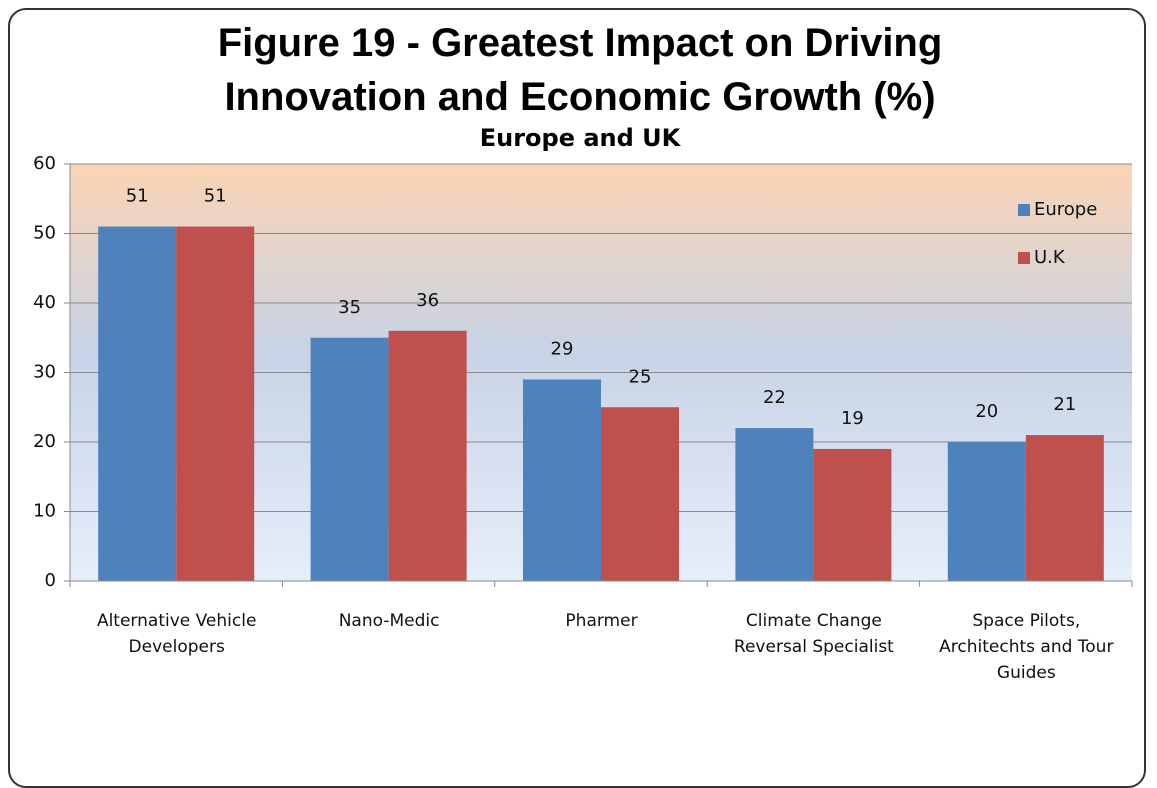 Image resolution: width=1157 pixels, height=788 pixels. What do you see at coordinates (562, 348) in the screenshot?
I see `data-label: 29` at bounding box center [562, 348].